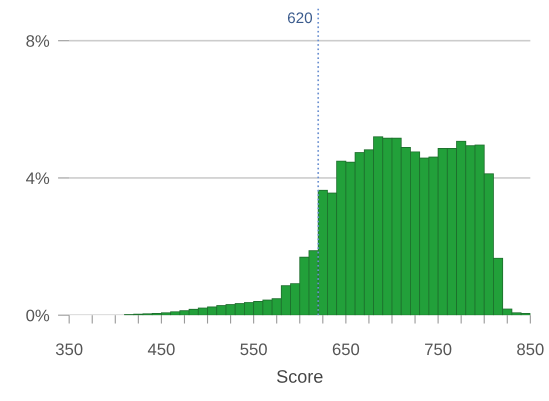 The image size is (549, 401). What do you see at coordinates (346, 349) in the screenshot?
I see `x-tick-label: 650` at bounding box center [346, 349].